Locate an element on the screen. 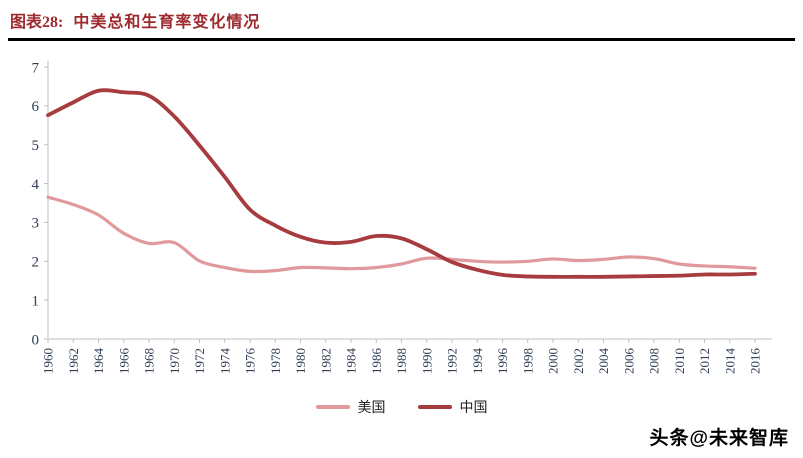  x-tick-label: 2012 is located at coordinates (704, 361).